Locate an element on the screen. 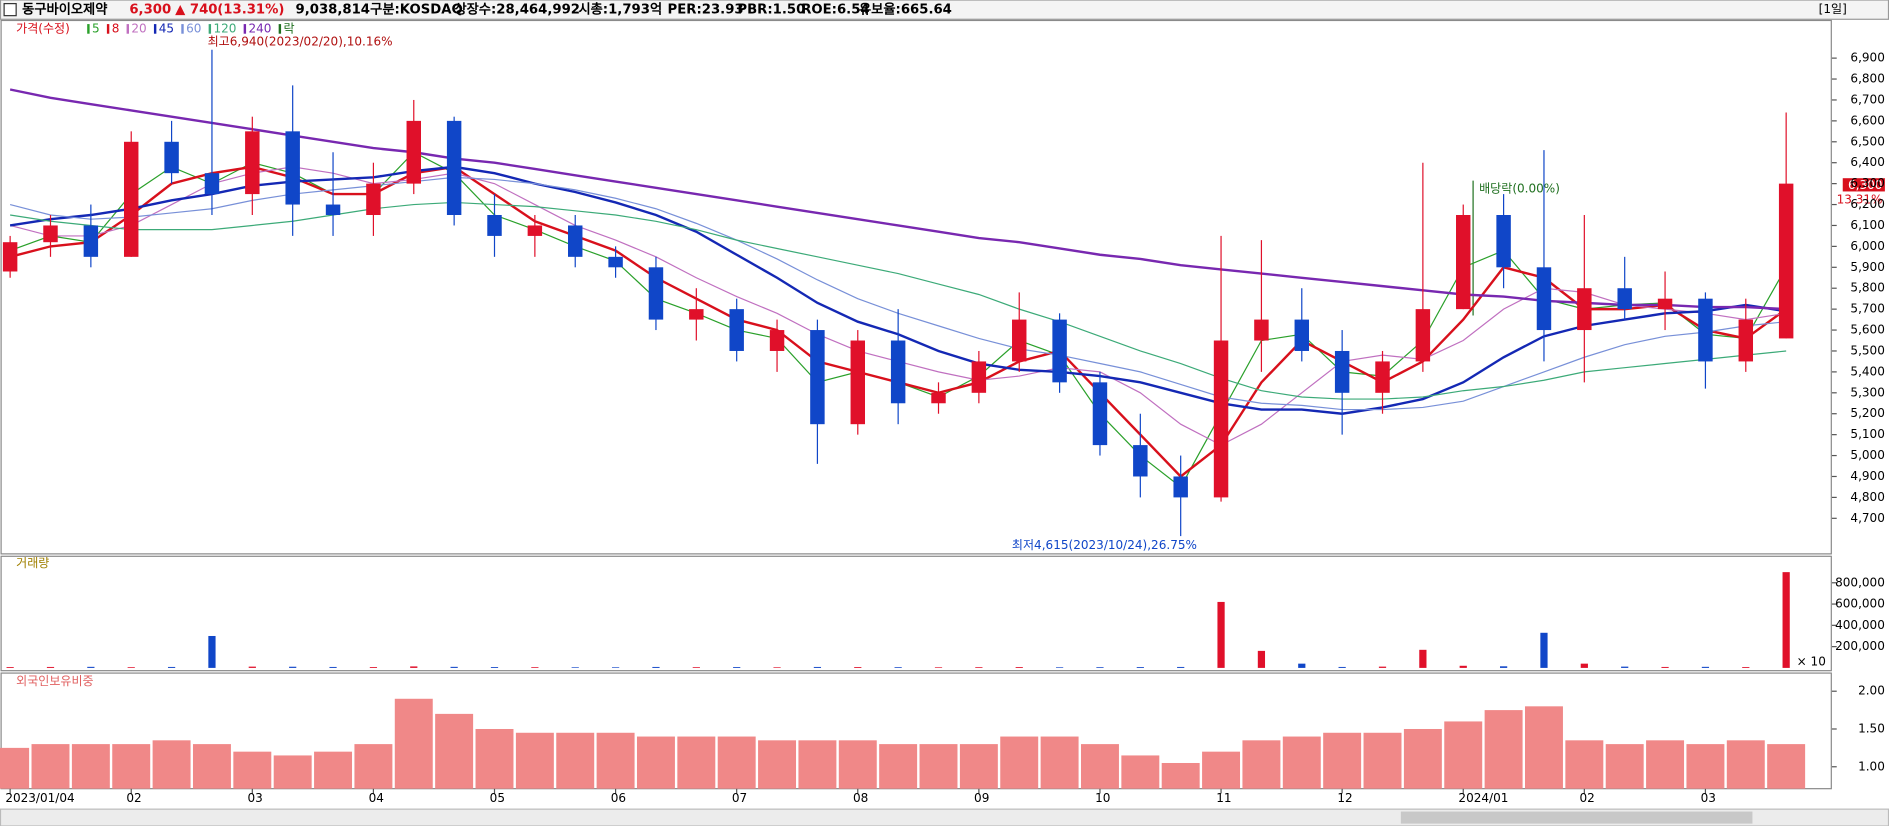  y-tick-label: 5,200 is located at coordinates (1867, 413).